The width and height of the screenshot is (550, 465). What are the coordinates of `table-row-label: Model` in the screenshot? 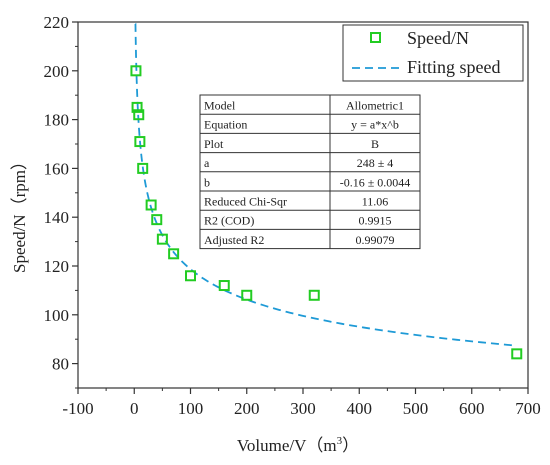 It's located at (220, 106).